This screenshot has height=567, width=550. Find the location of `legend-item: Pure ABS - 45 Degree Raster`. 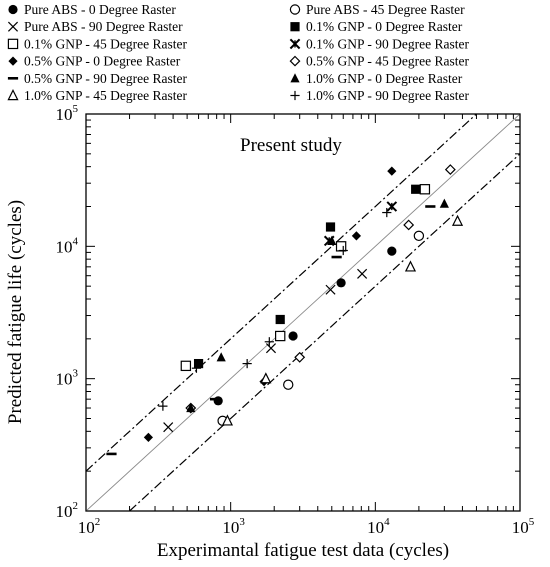

legend-item: Pure ABS - 45 Degree Raster is located at coordinates (377, 9).